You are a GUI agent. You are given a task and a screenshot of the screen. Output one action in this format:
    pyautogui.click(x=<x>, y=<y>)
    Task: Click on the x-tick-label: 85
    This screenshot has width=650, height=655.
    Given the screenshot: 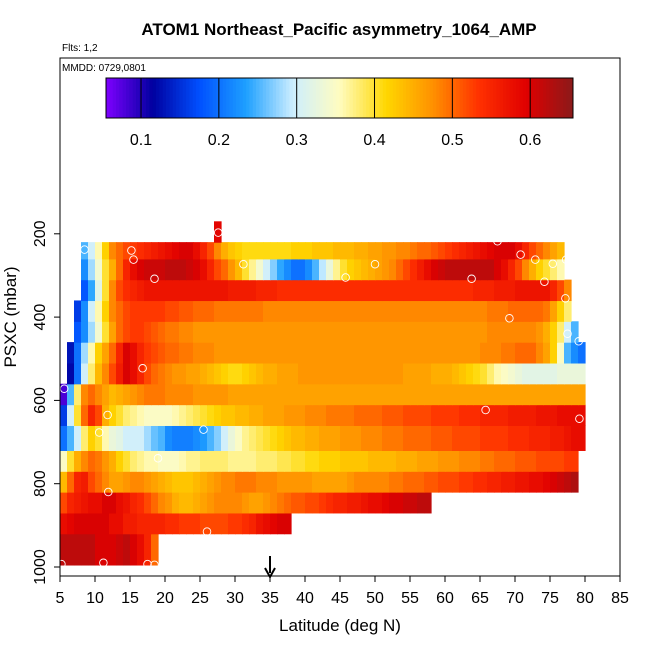 What is the action you would take?
    pyautogui.click(x=620, y=598)
    